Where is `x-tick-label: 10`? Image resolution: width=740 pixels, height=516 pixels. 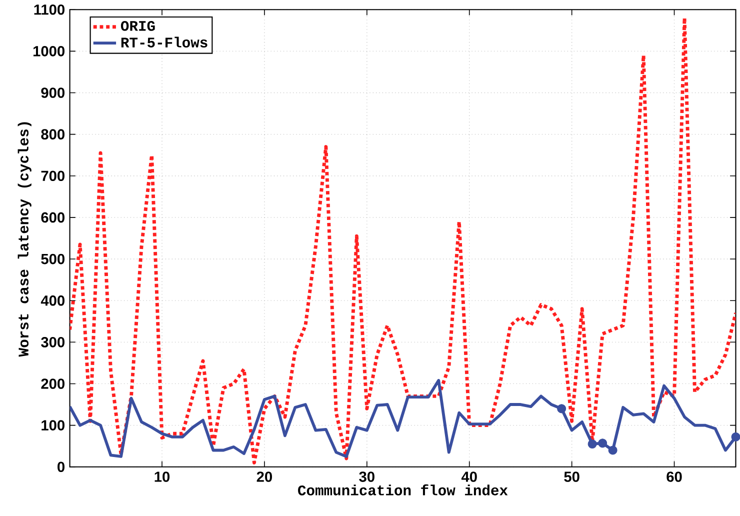 x-tick-label: 10 is located at coordinates (162, 477).